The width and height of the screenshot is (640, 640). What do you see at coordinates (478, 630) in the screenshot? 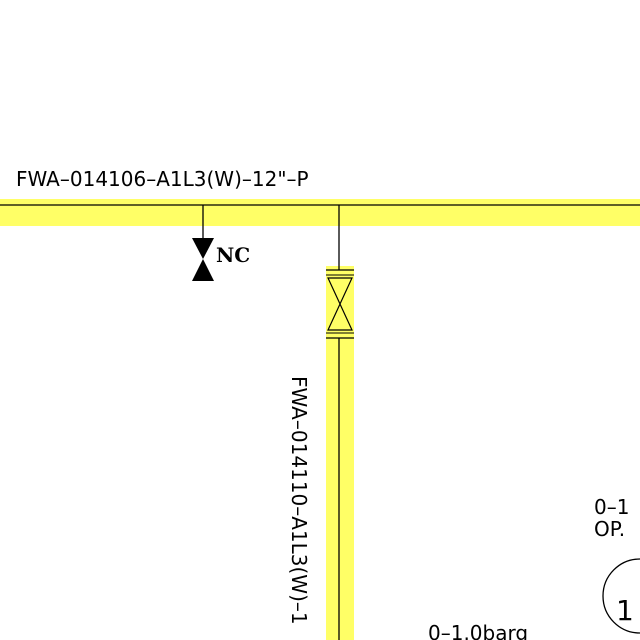
I see `range-label-bottom: 0–1.0barg` at bounding box center [478, 630].